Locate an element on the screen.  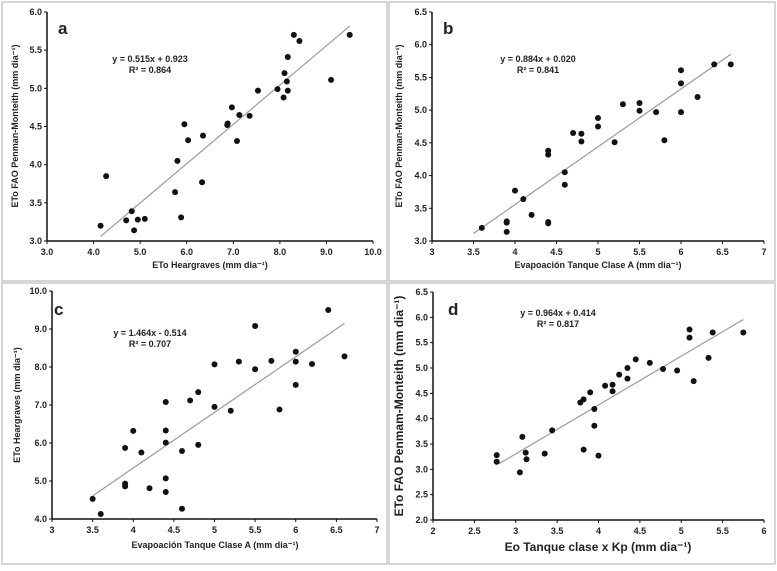
x-tick-label: 10.0 is located at coordinates (373, 252).